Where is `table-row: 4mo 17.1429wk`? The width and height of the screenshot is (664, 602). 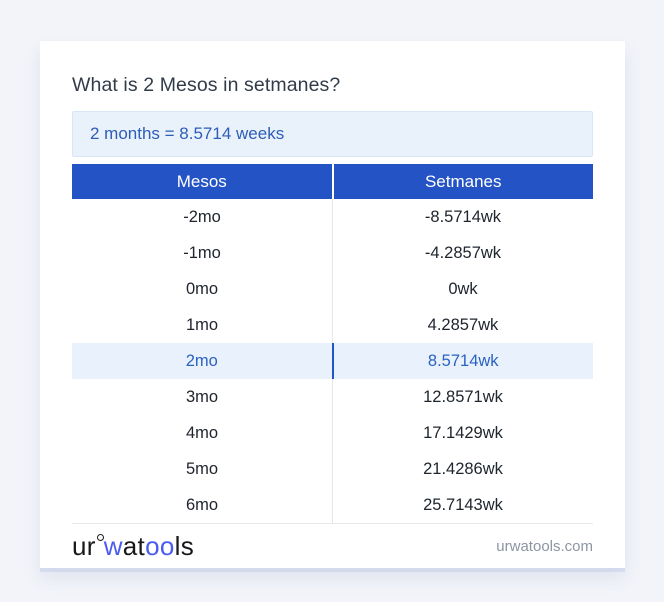 table-row: 4mo 17.1429wk is located at coordinates (332, 433).